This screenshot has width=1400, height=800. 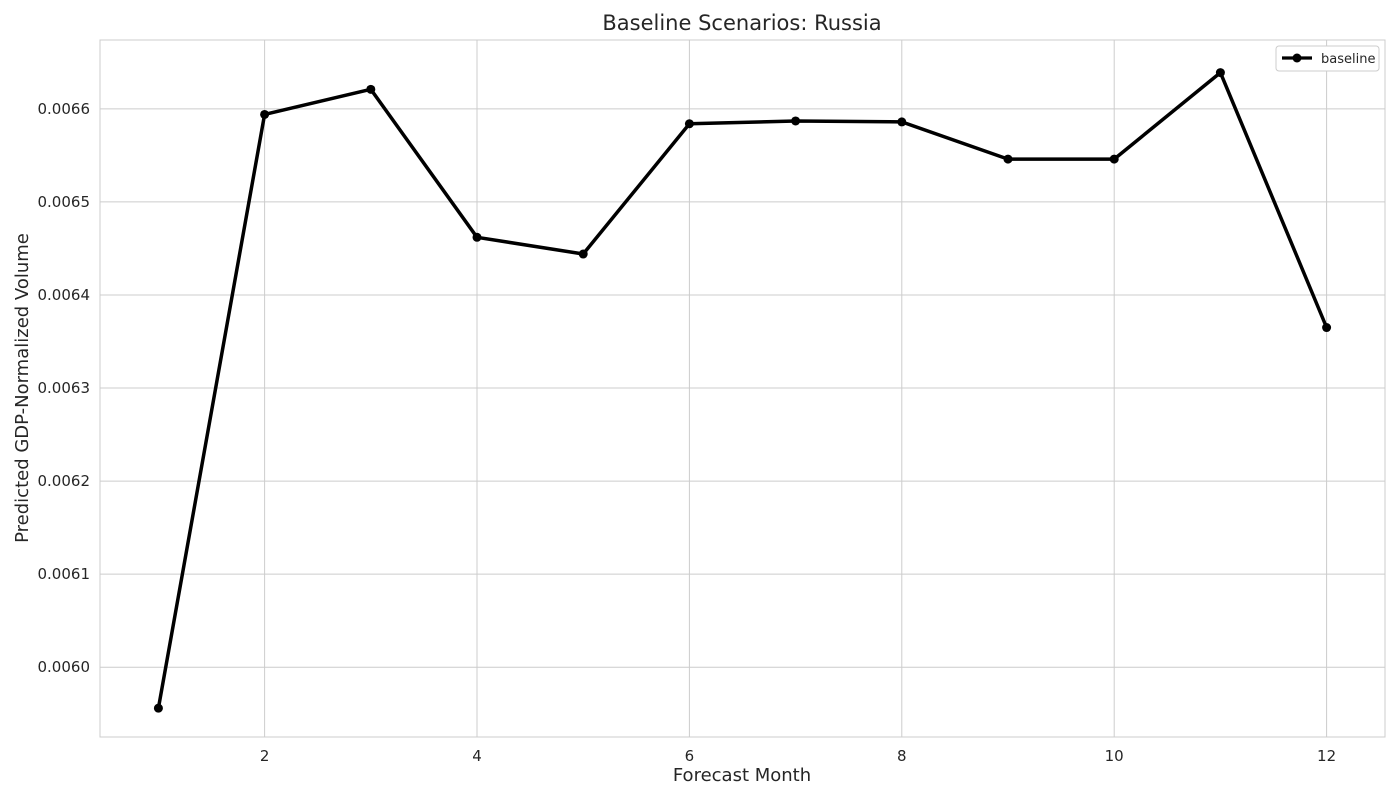 What do you see at coordinates (64, 574) in the screenshot?
I see `y-tick-label: 0.0061` at bounding box center [64, 574].